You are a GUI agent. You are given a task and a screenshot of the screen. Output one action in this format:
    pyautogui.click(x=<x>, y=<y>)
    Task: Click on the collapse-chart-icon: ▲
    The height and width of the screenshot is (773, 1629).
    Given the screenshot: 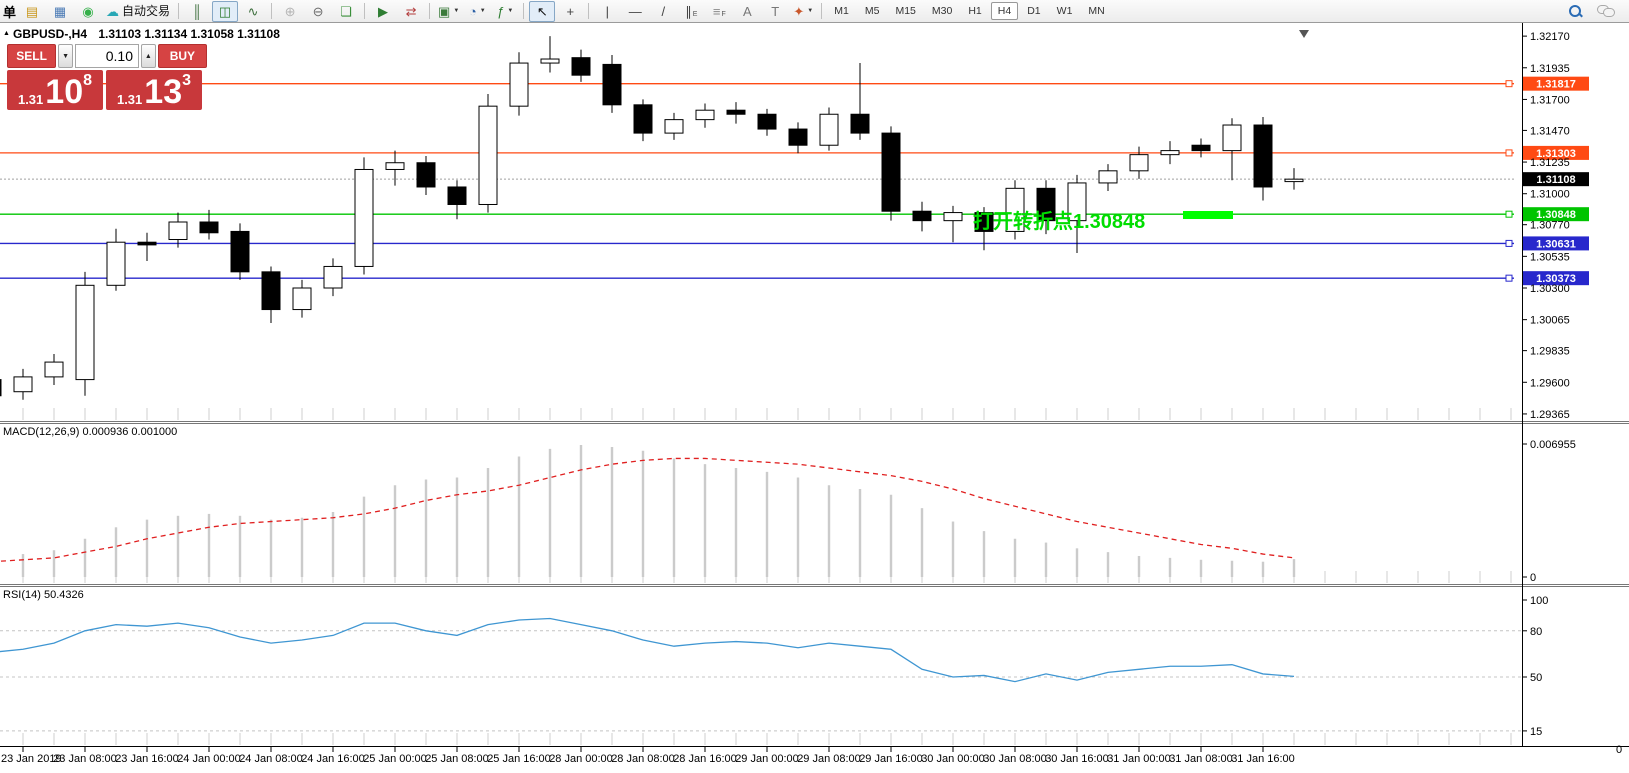 What is the action you would take?
    pyautogui.click(x=6, y=33)
    